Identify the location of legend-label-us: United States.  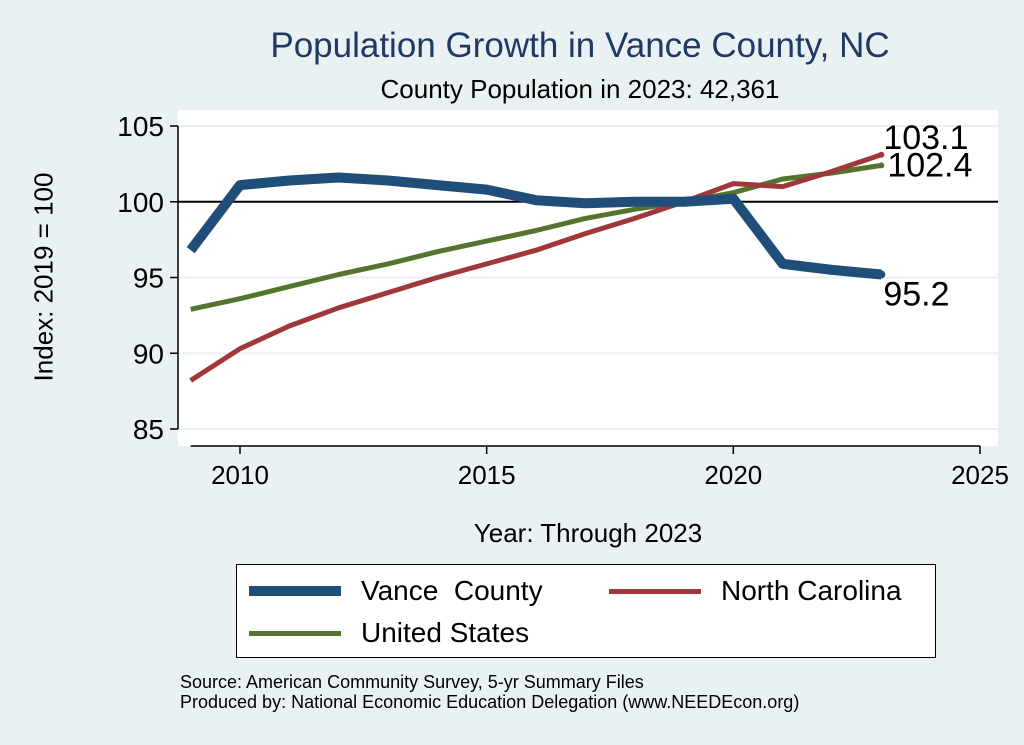
(445, 632).